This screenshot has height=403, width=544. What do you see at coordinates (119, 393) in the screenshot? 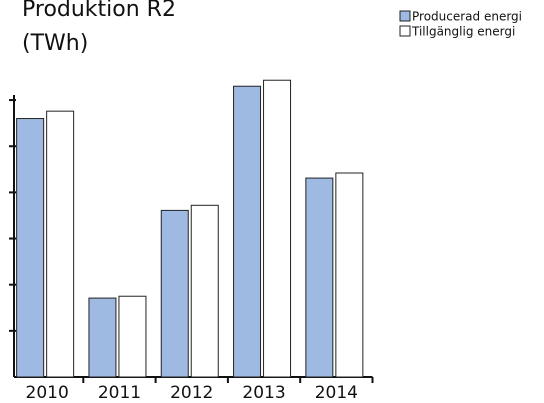
I see `x-tick-label: 2011` at bounding box center [119, 393].